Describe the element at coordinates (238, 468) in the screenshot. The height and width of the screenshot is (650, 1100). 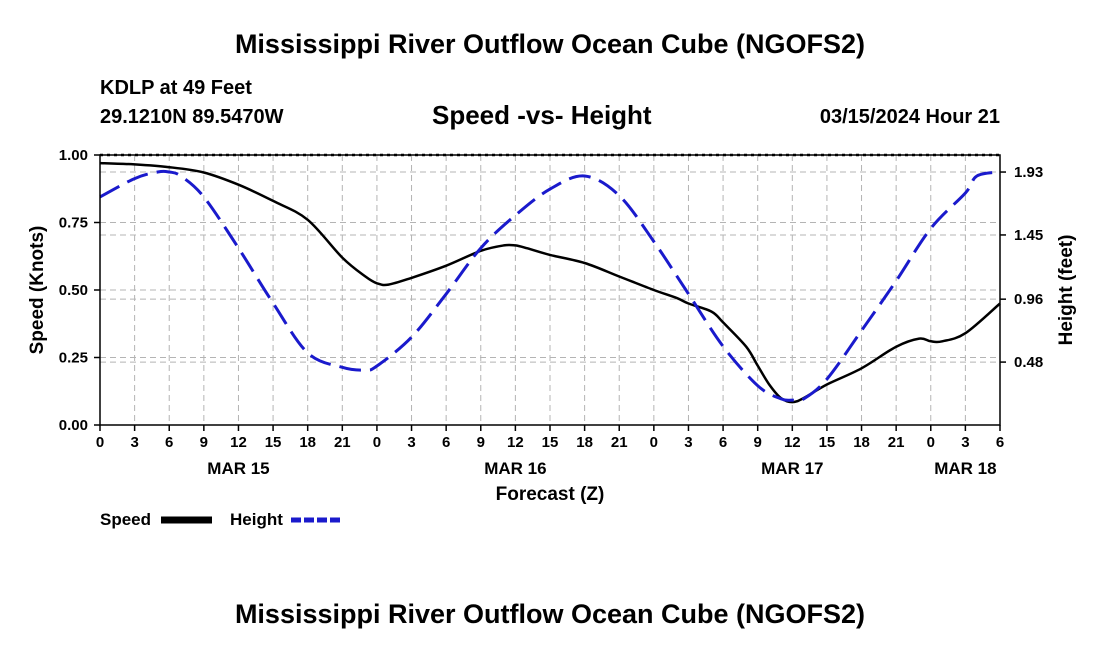
I see `day-label: MAR 15` at that location.